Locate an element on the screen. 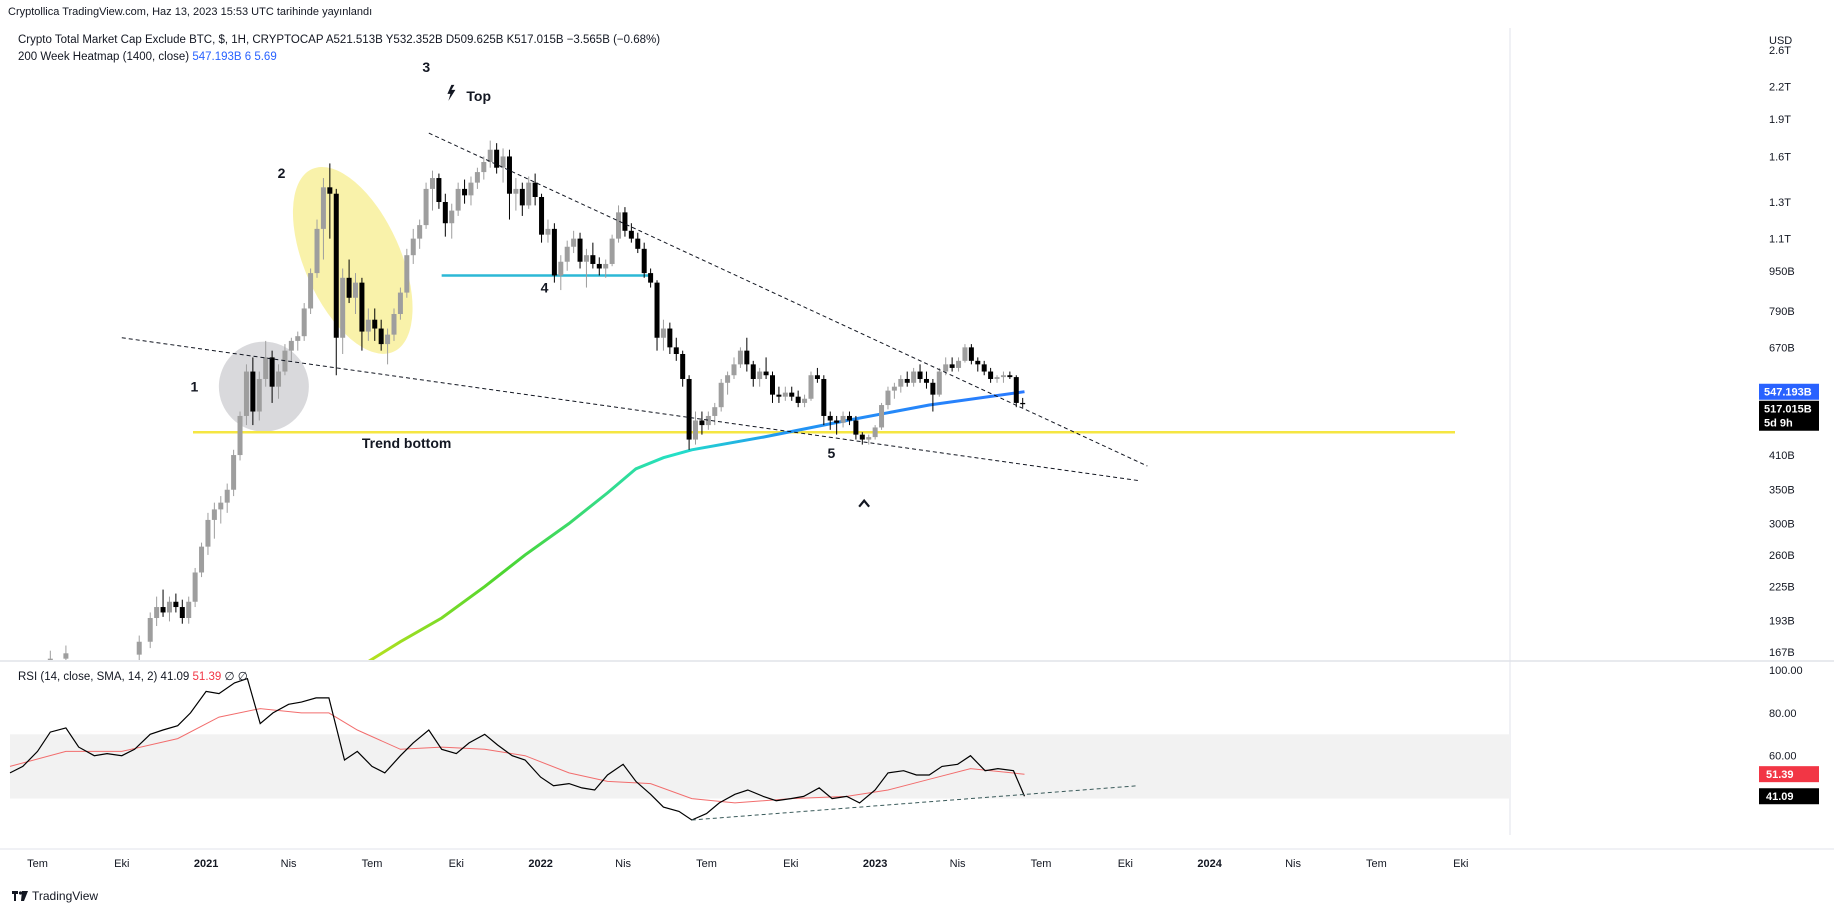 The image size is (1834, 907). x-tick-label: 2024 is located at coordinates (1209, 864).